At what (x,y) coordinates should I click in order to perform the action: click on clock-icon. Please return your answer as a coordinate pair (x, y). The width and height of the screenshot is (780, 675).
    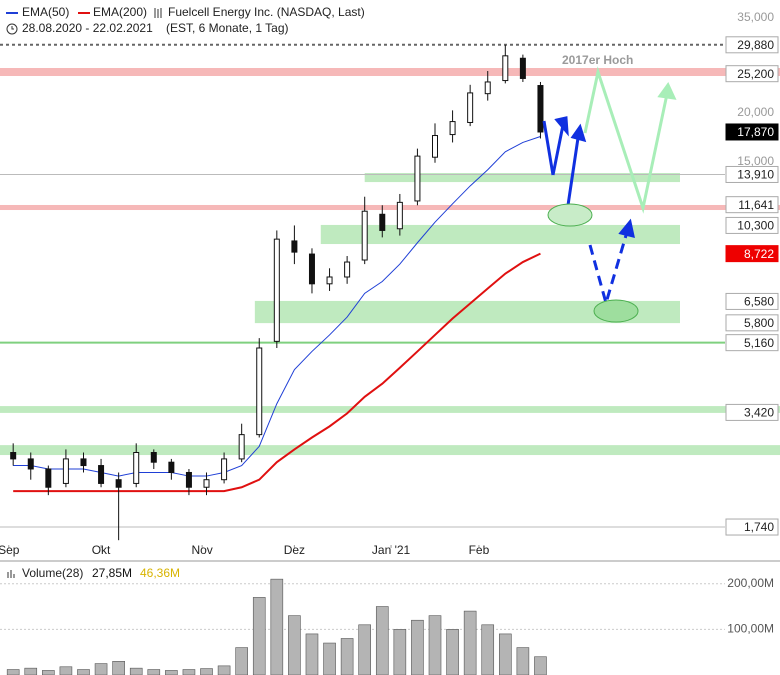
    Looking at the image, I should click on (12, 28).